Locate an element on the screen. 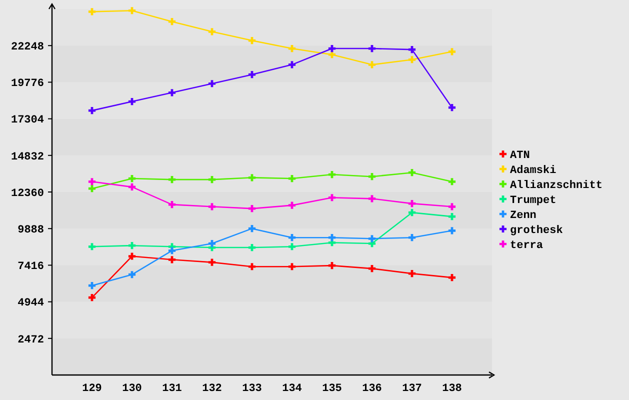  y-tick-label: 2472 is located at coordinates (31, 340).